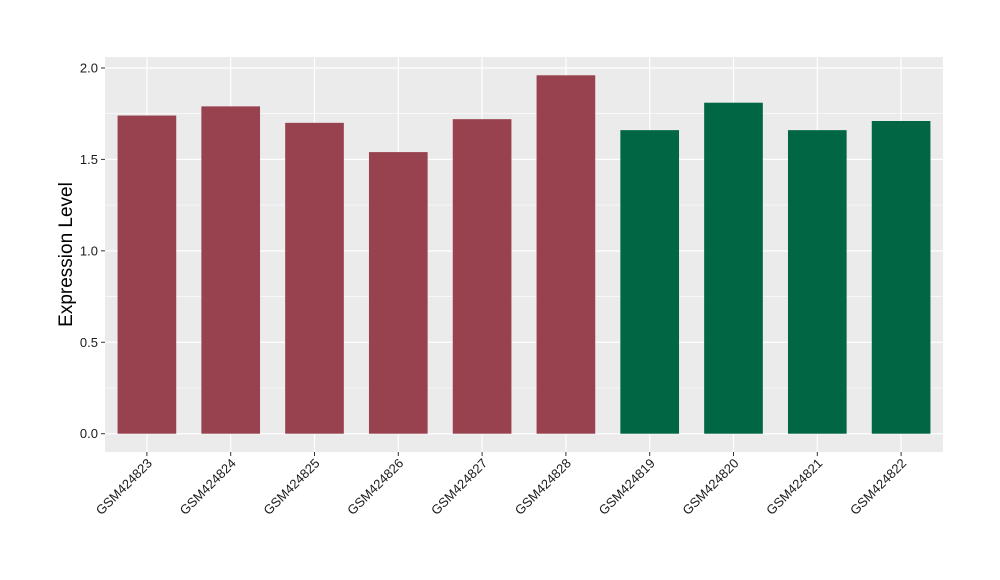 The width and height of the screenshot is (1000, 580). Describe the element at coordinates (566, 254) in the screenshot. I see `bar-GSM424828` at that location.